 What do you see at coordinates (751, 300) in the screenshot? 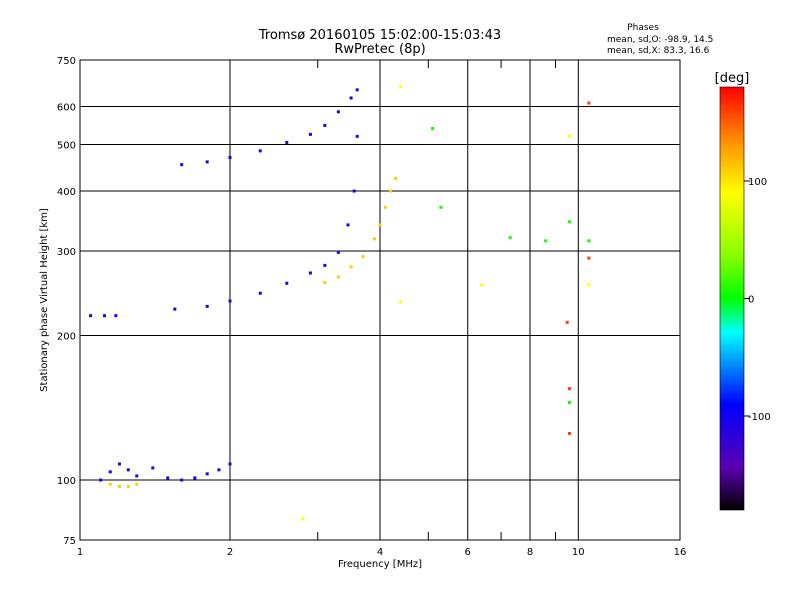
I see `colorbar-tick-label: 0` at bounding box center [751, 300].